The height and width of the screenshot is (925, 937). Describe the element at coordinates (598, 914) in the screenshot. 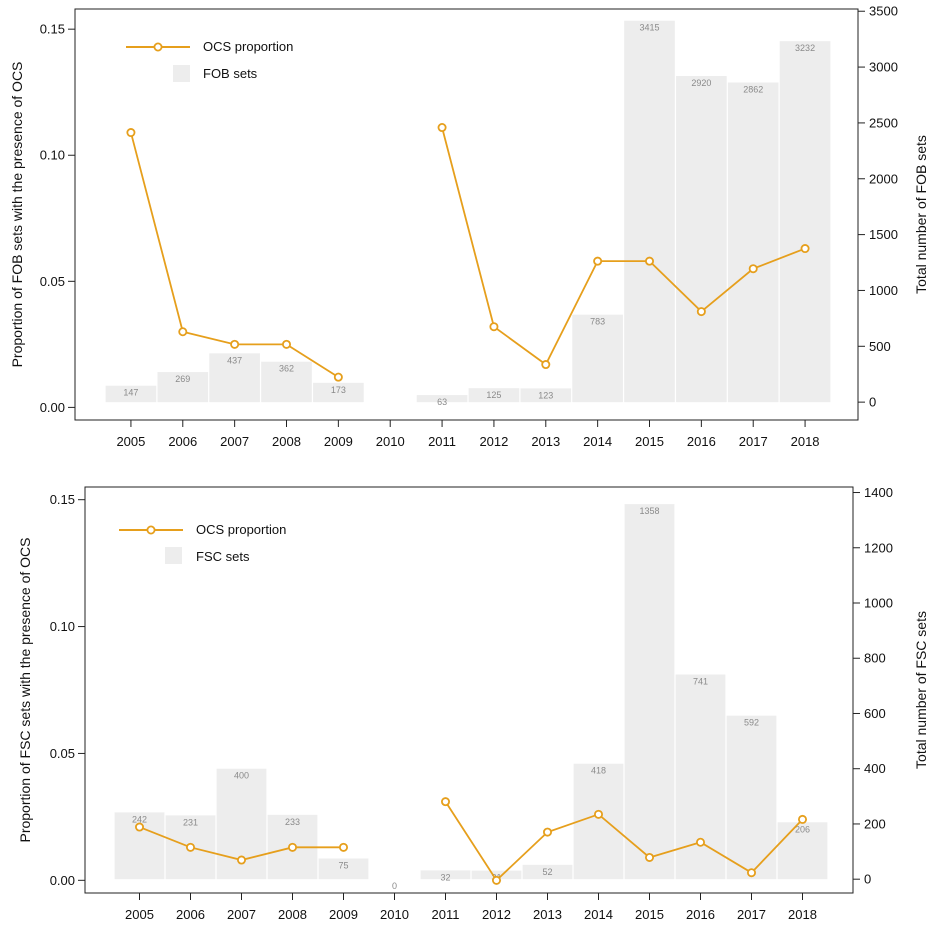

I see `x-tick-label: 2014` at that location.